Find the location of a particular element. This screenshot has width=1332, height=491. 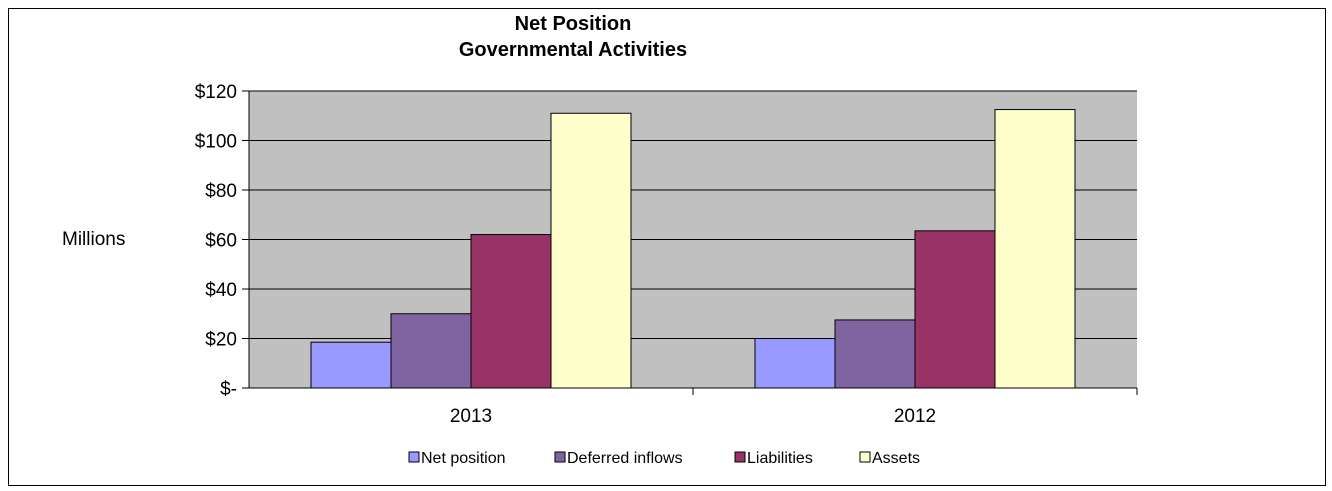

x-tick-label: 2012 is located at coordinates (915, 416).